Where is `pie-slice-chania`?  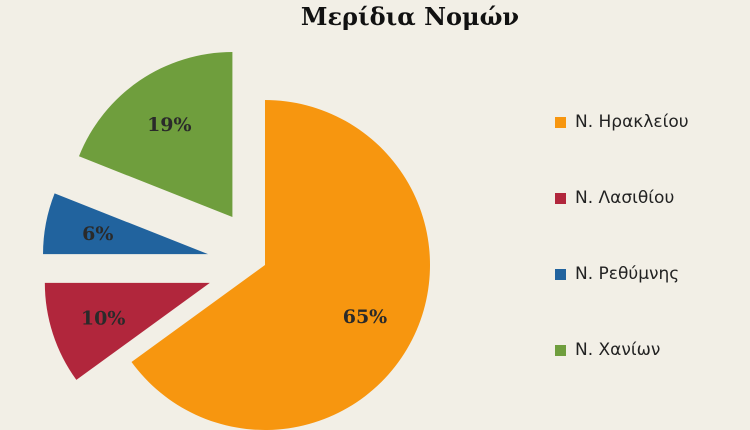
pie-slice-chania is located at coordinates (155, 135).